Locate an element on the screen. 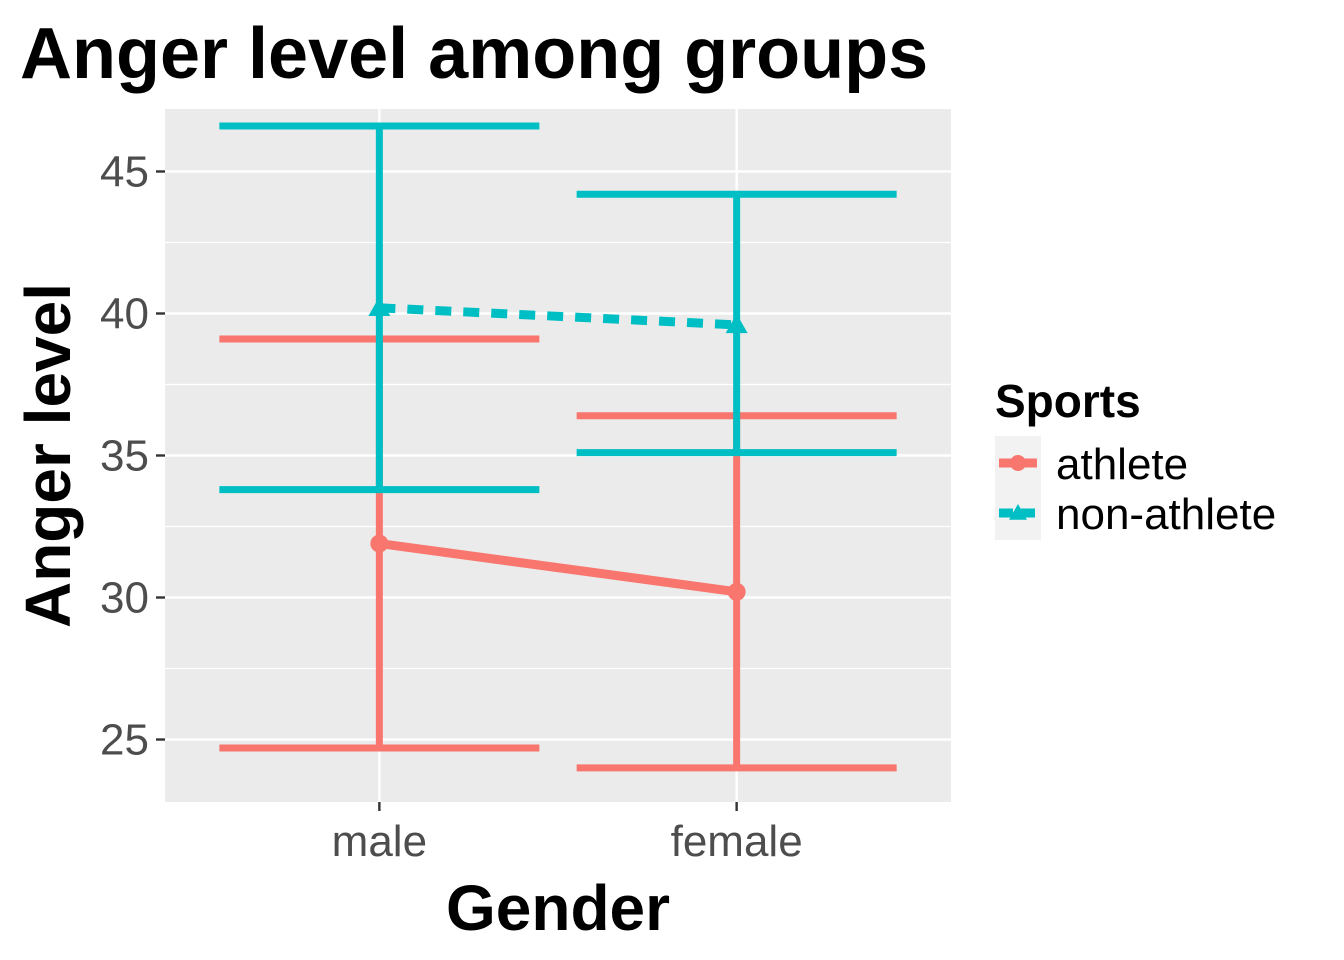 This screenshot has height=960, width=1344. x-axis: male female is located at coordinates (567, 834).